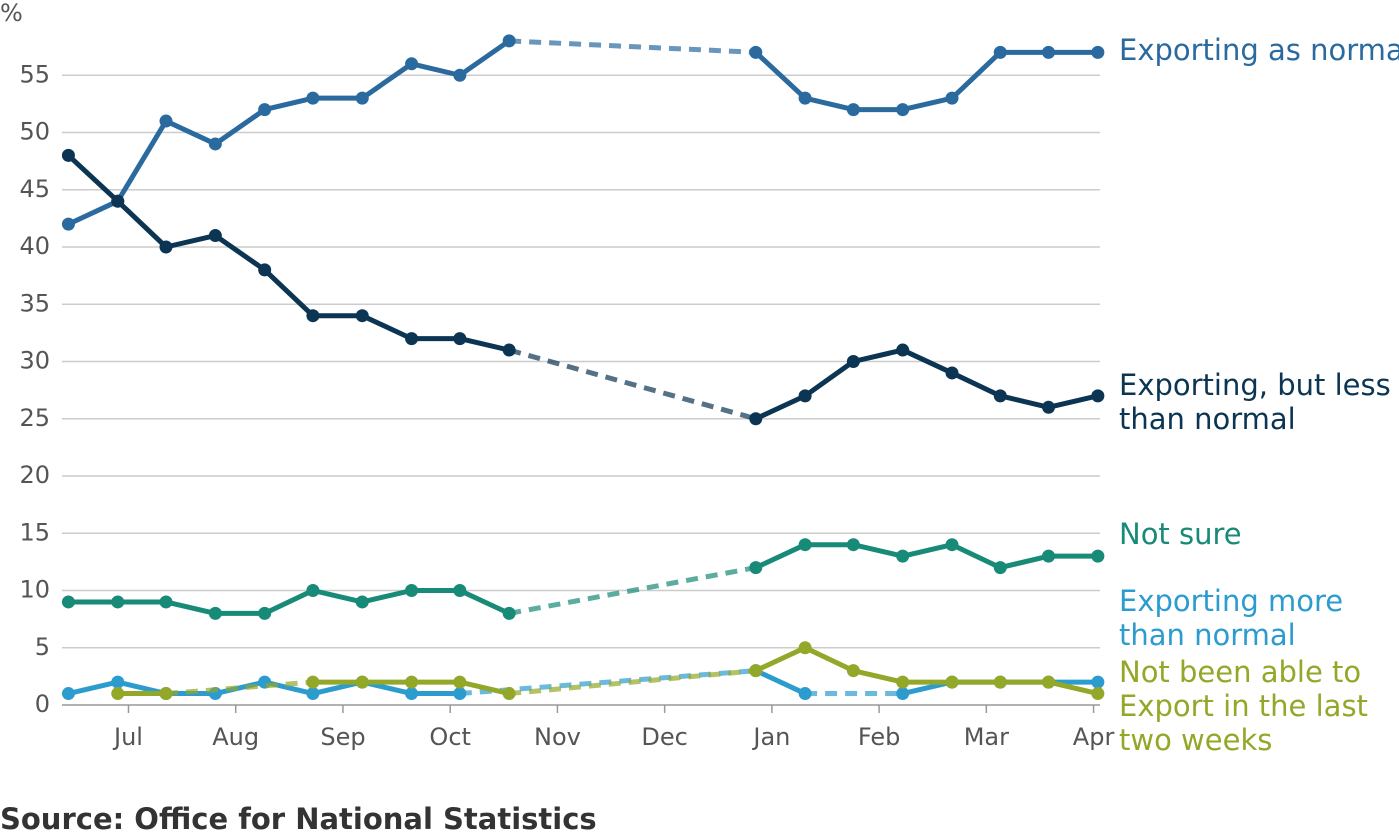  Describe the element at coordinates (1094, 737) in the screenshot. I see `x-tick-label: Apr` at that location.